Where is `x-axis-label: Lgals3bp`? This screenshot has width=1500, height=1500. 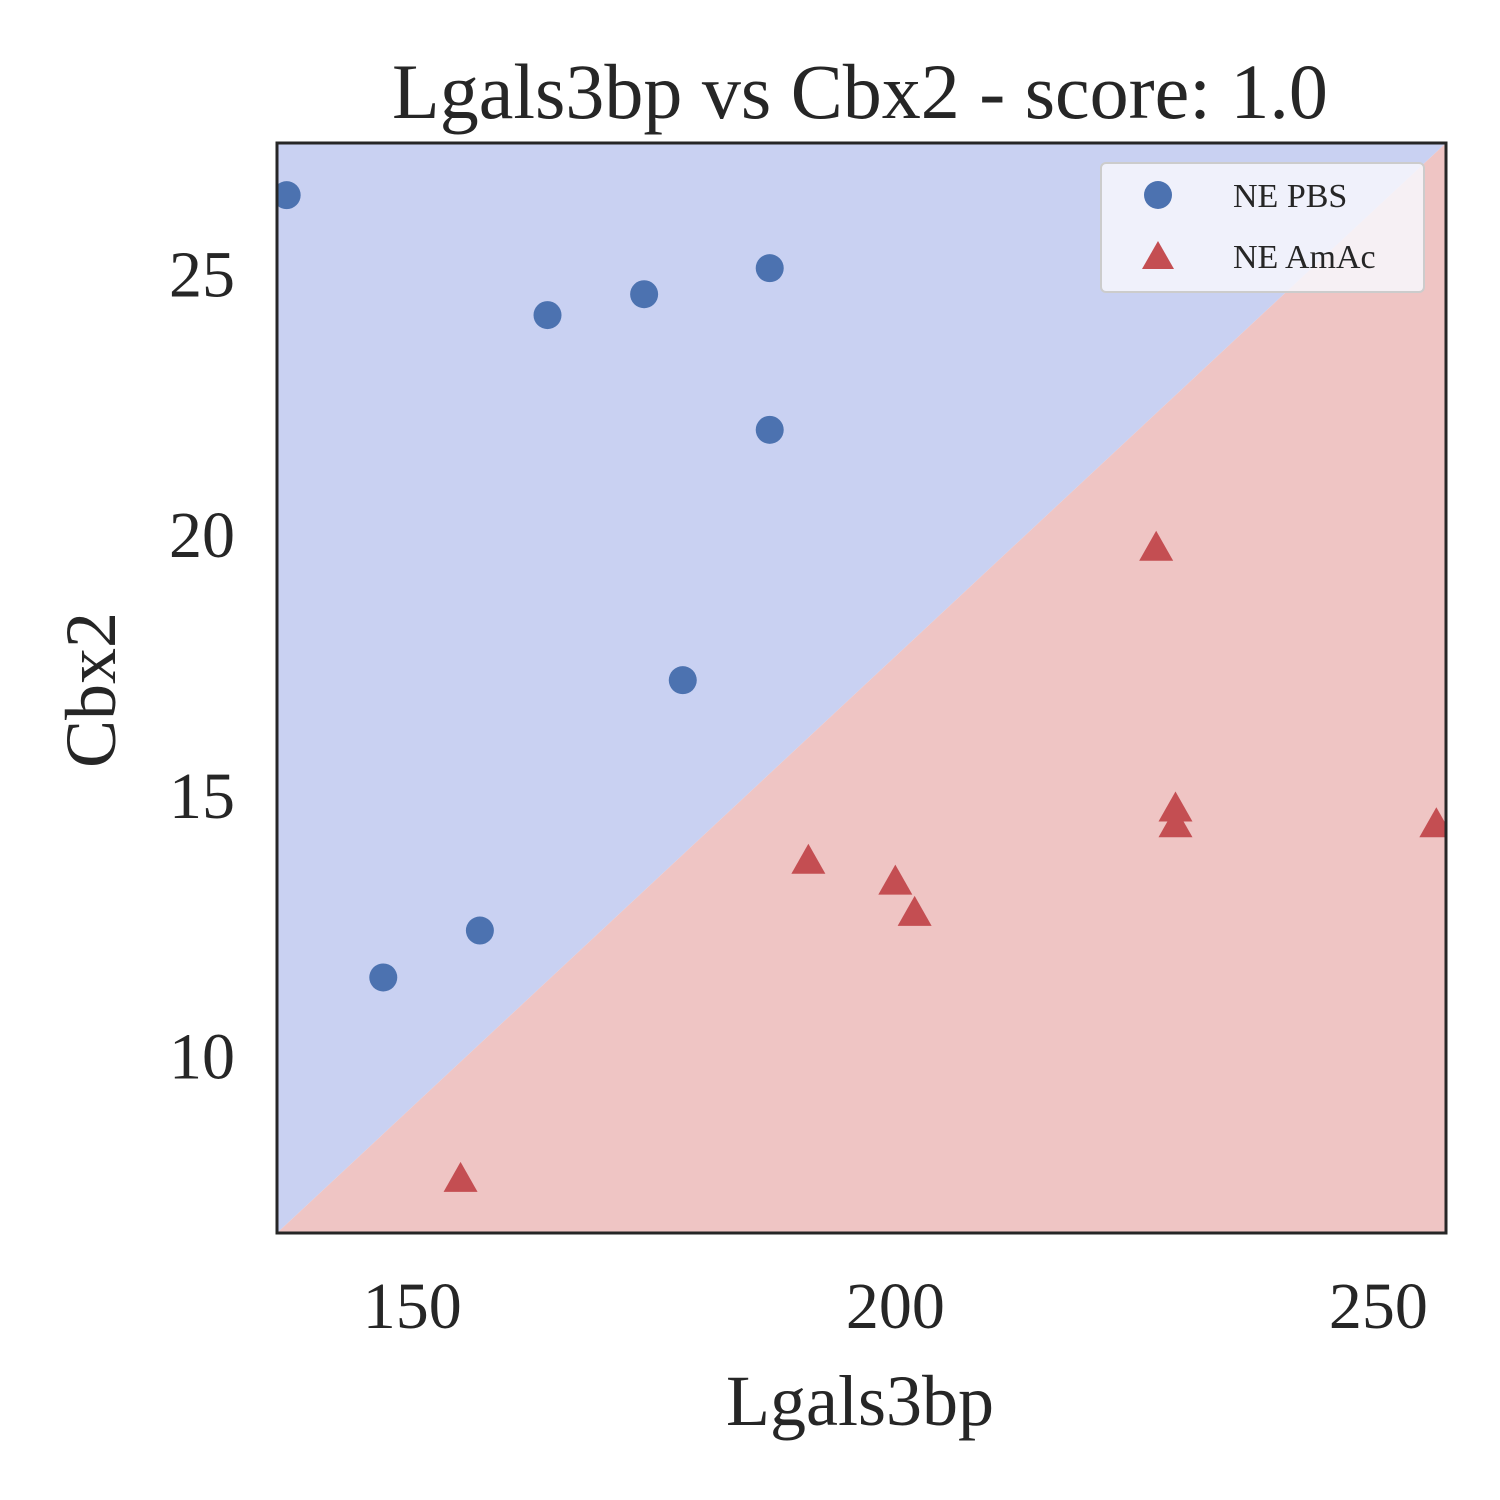
x-axis-label: Lgals3bp is located at coordinates (860, 1401).